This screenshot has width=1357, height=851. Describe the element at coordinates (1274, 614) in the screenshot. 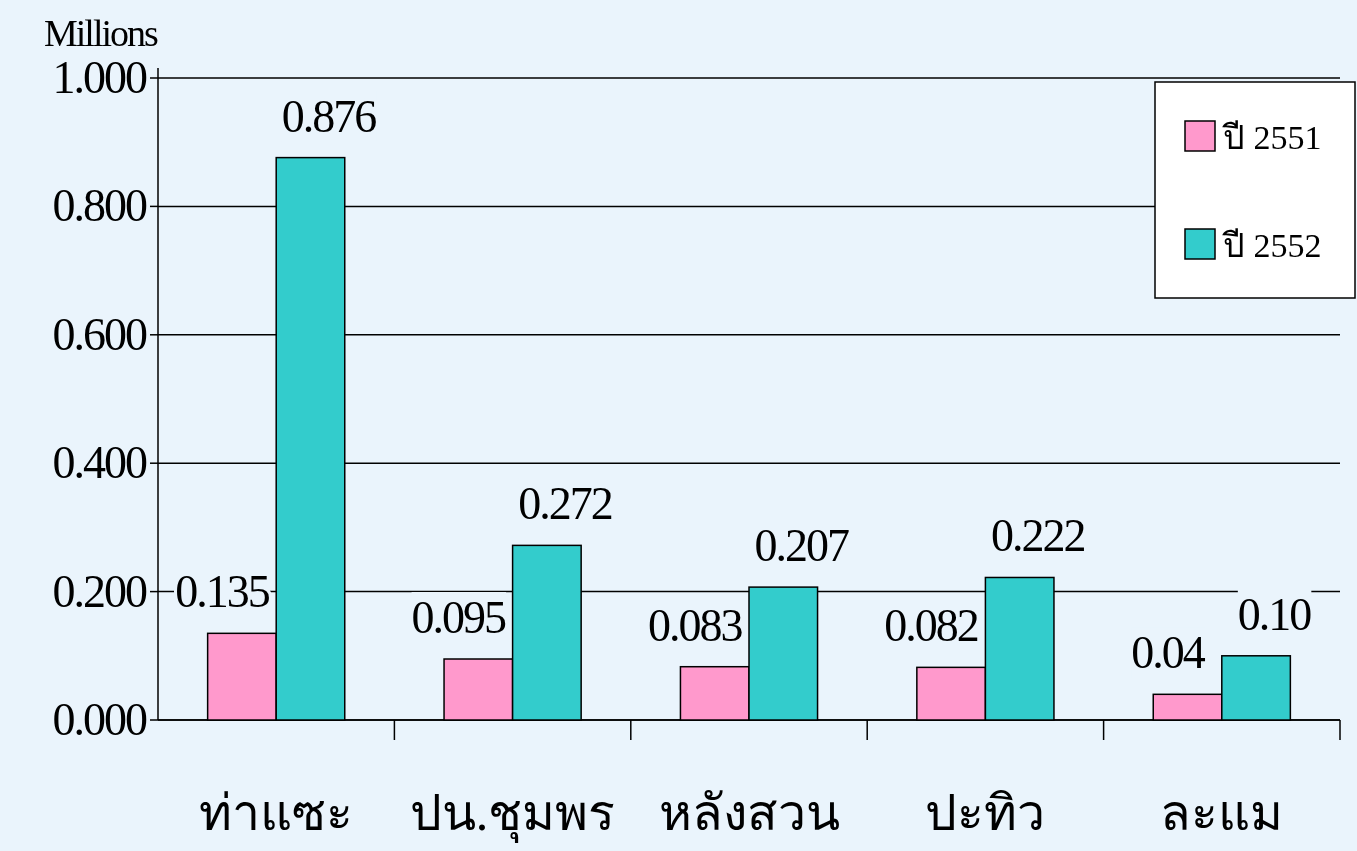

I see `data-label: 0.10` at that location.